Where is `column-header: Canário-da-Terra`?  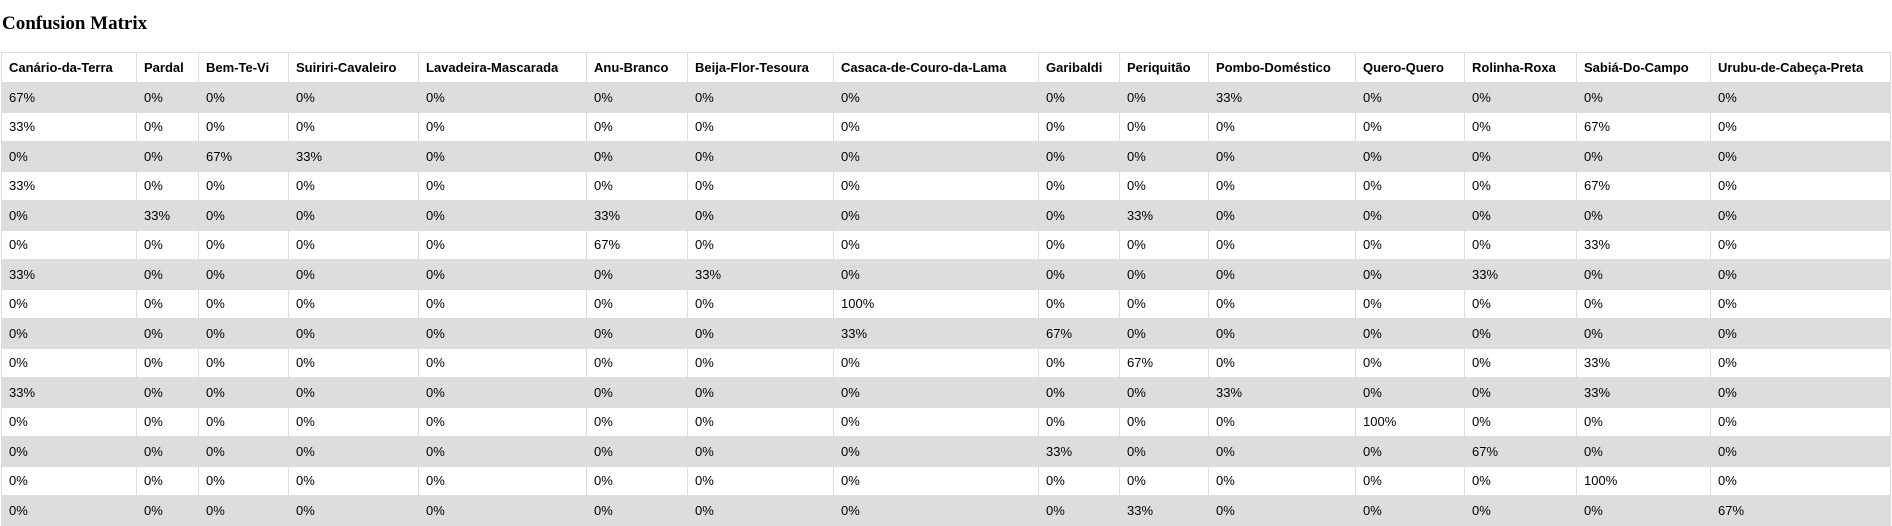
column-header: Canário-da-Terra is located at coordinates (69, 67).